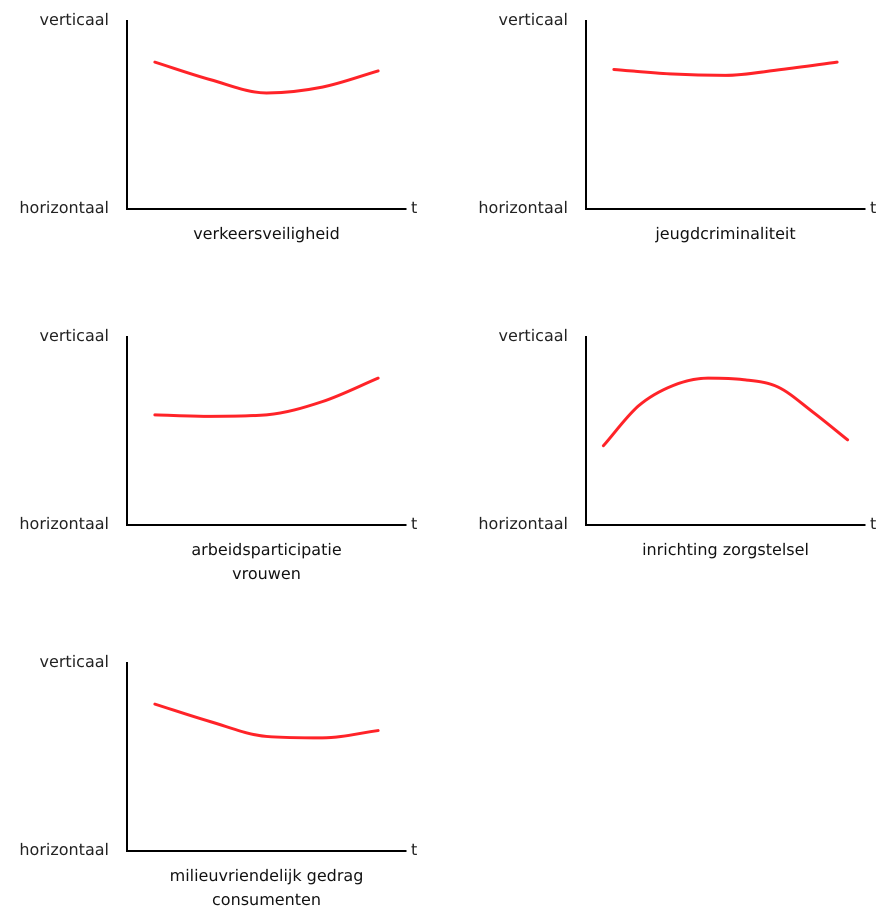 This screenshot has height=924, width=880. What do you see at coordinates (725, 234) in the screenshot?
I see `text: jeugdcriminaliteit` at bounding box center [725, 234].